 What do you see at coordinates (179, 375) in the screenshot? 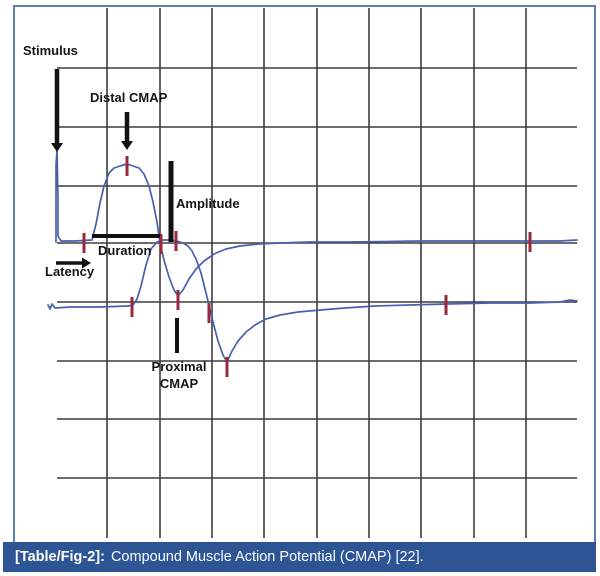
I see `proximal-cmap-label: Proximal CMAP` at bounding box center [179, 375].